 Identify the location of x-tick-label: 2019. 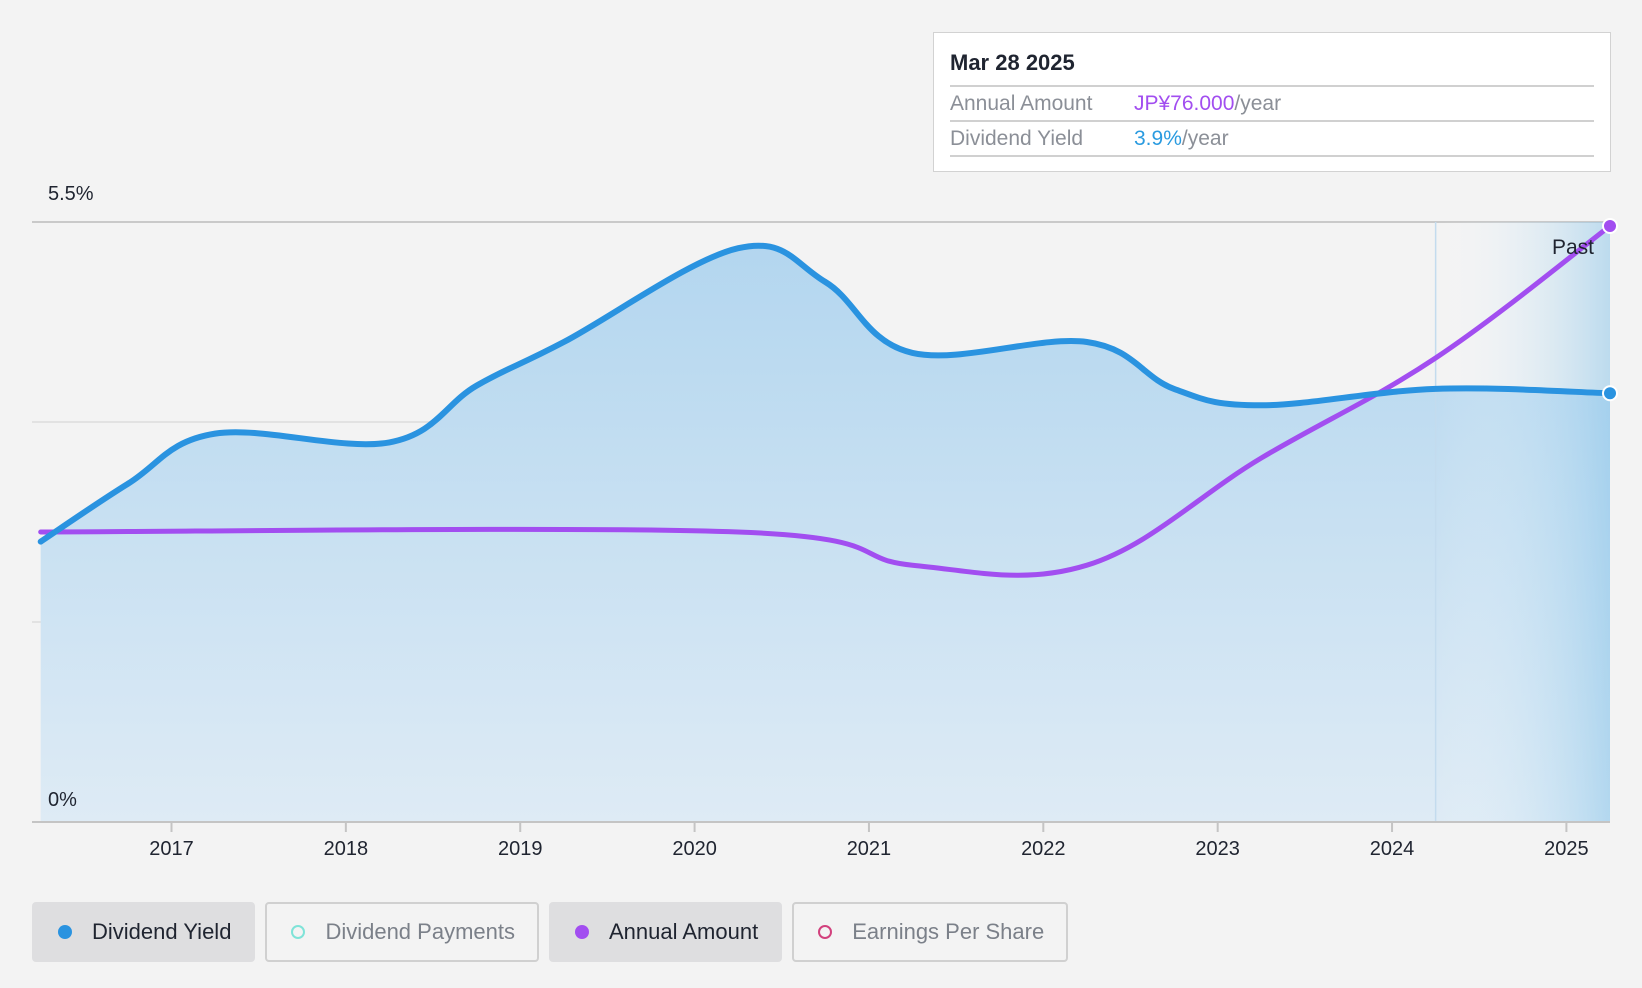
(520, 849).